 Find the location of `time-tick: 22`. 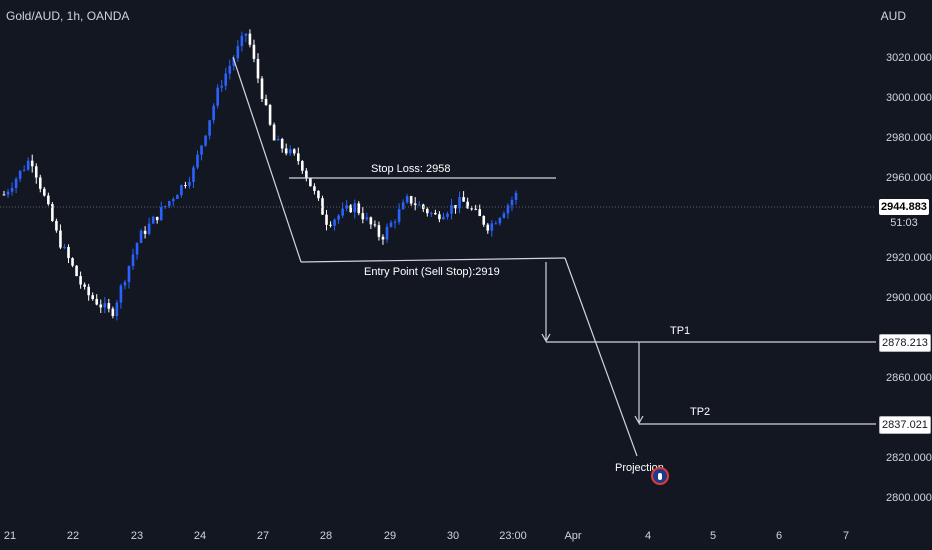

time-tick: 22 is located at coordinates (73, 536).